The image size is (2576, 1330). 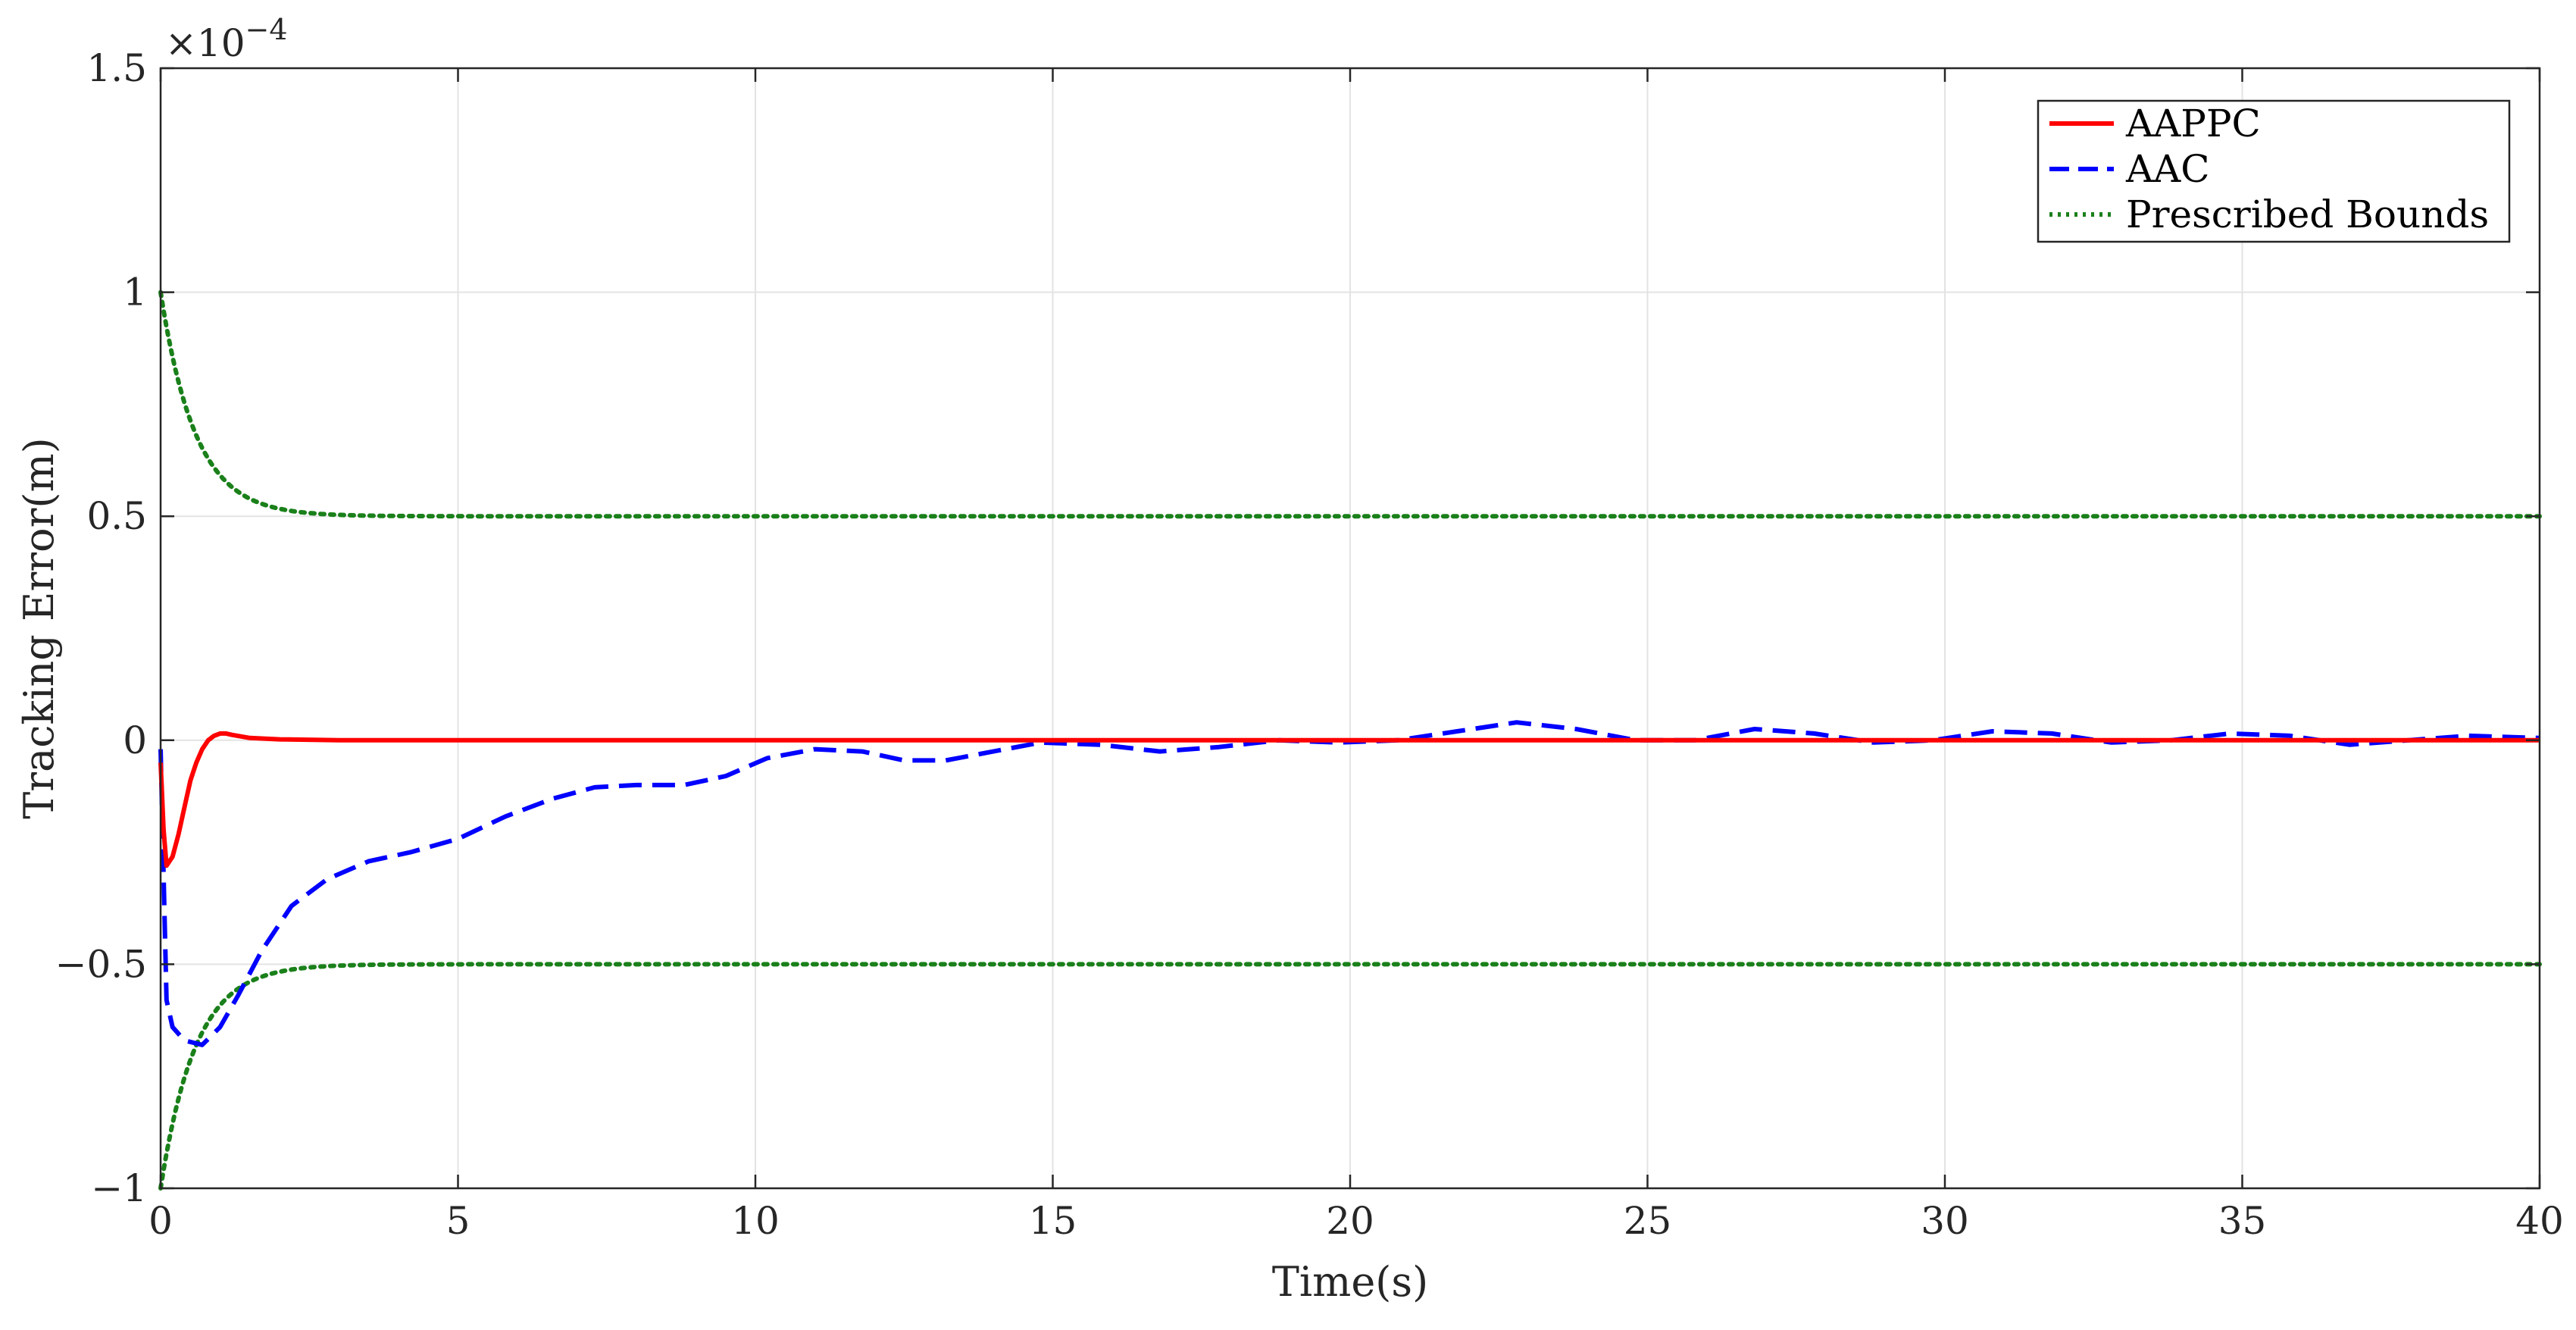 I want to click on y-tick-label: −1, so click(x=119, y=1188).